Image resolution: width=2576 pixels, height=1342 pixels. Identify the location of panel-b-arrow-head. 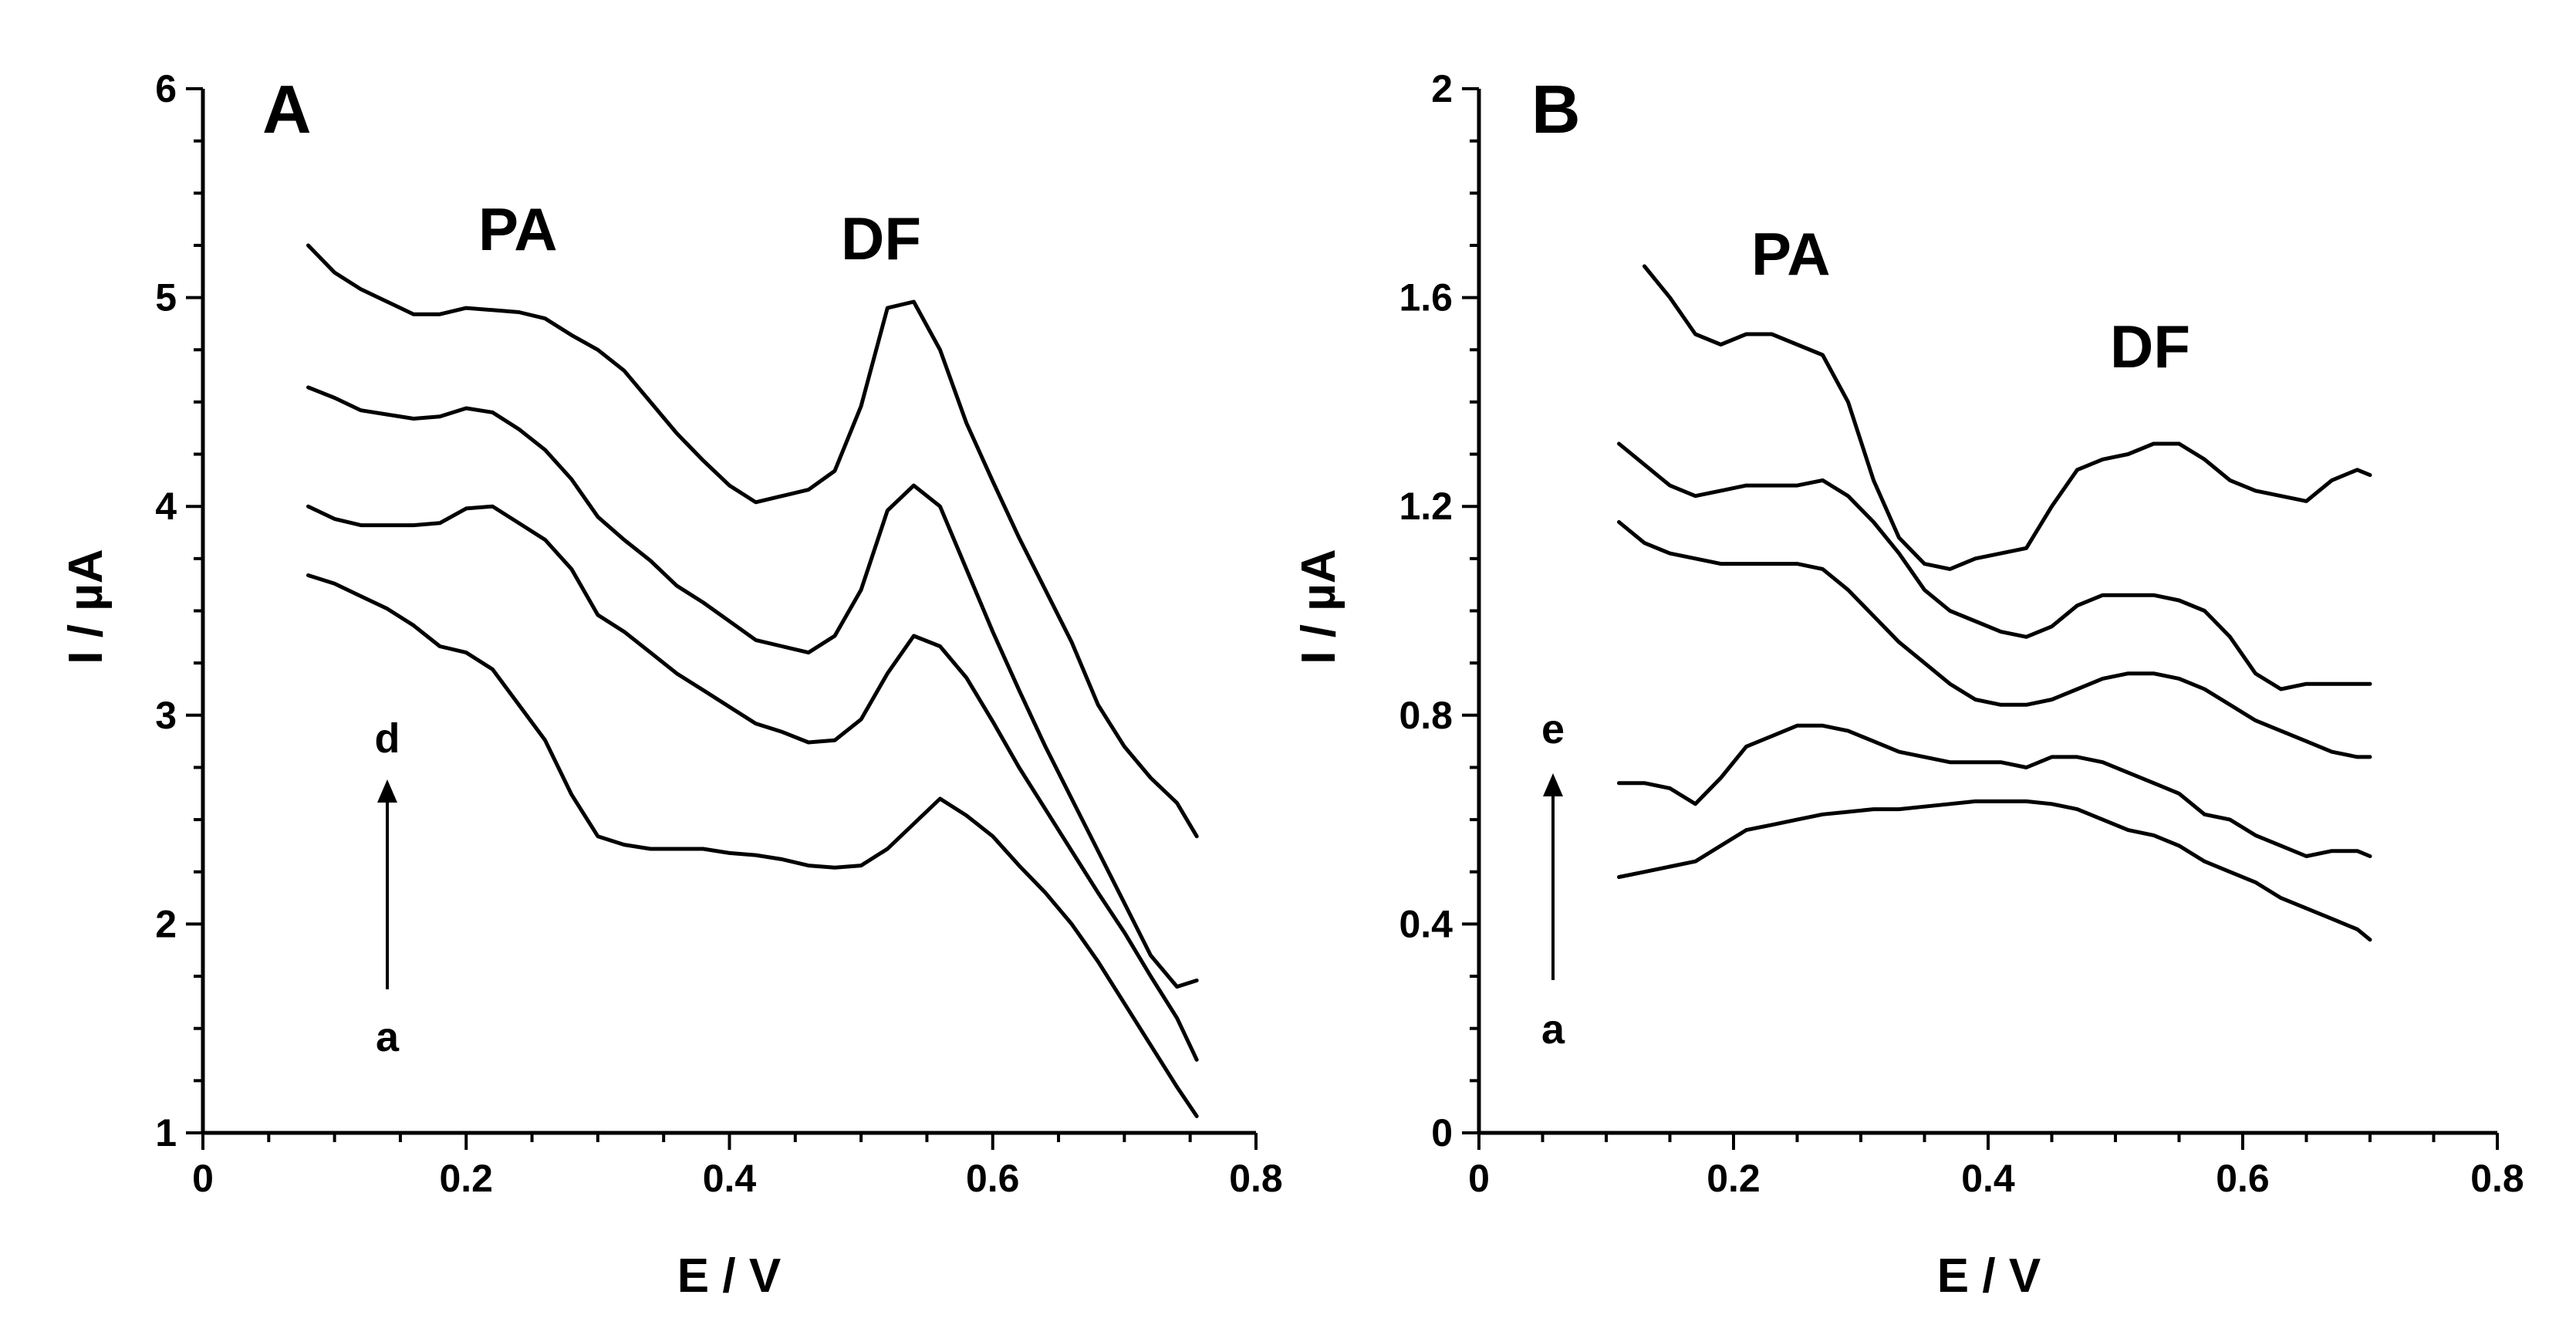
(1553, 785).